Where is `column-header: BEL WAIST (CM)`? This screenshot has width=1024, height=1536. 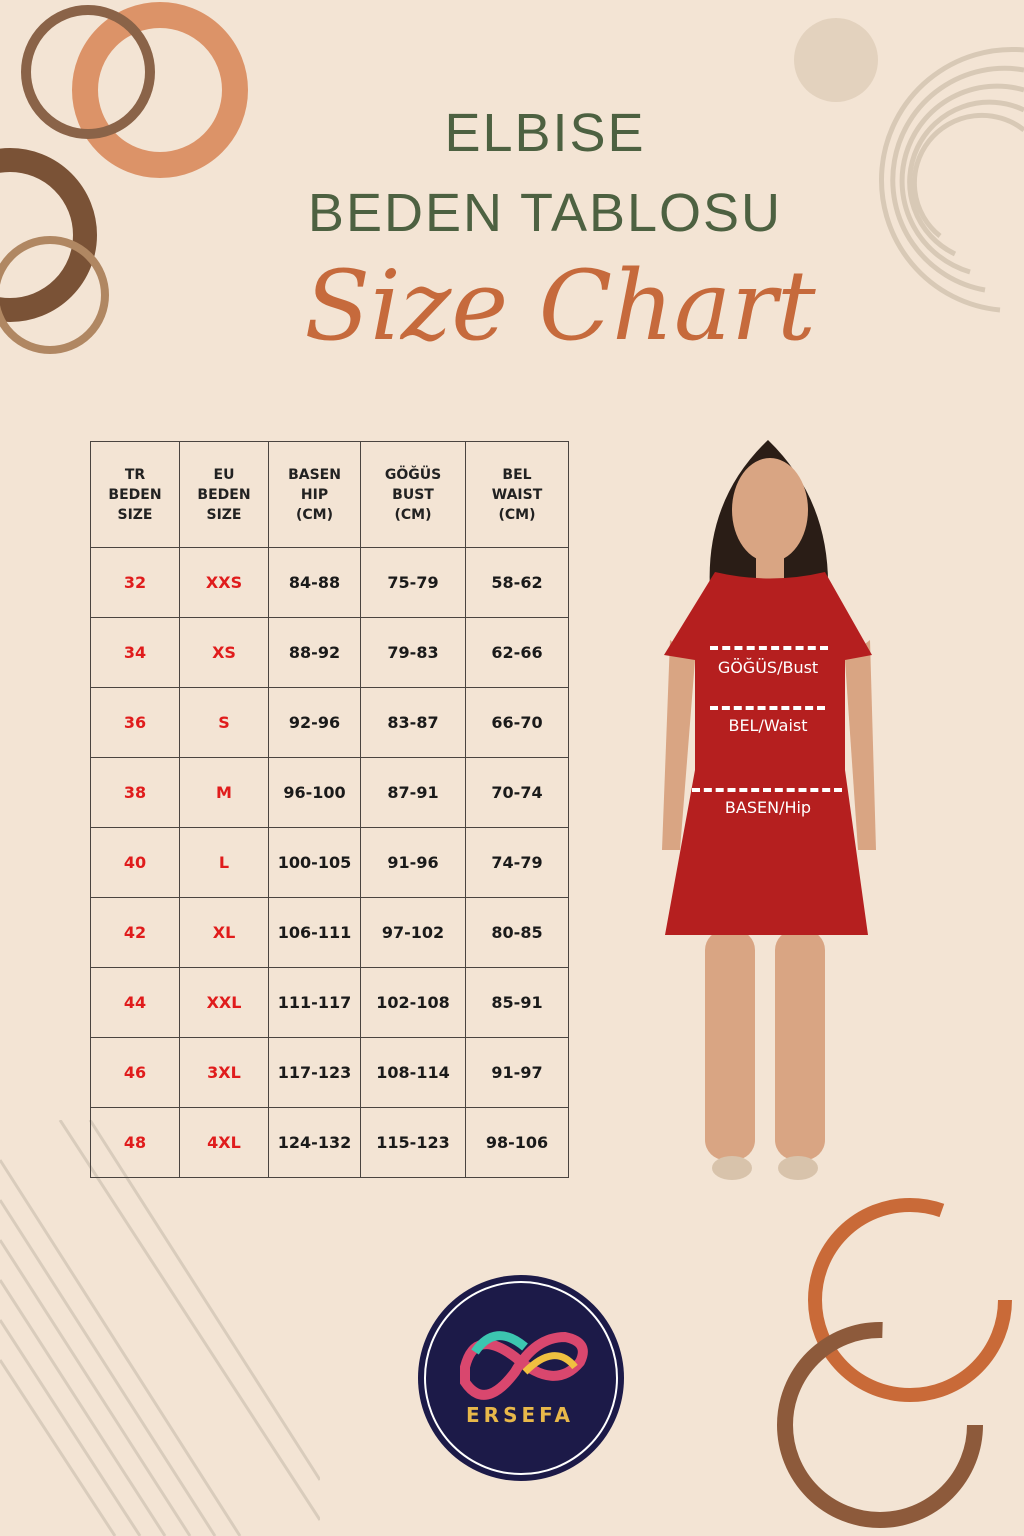
column-header: BEL WAIST (CM) is located at coordinates (517, 494).